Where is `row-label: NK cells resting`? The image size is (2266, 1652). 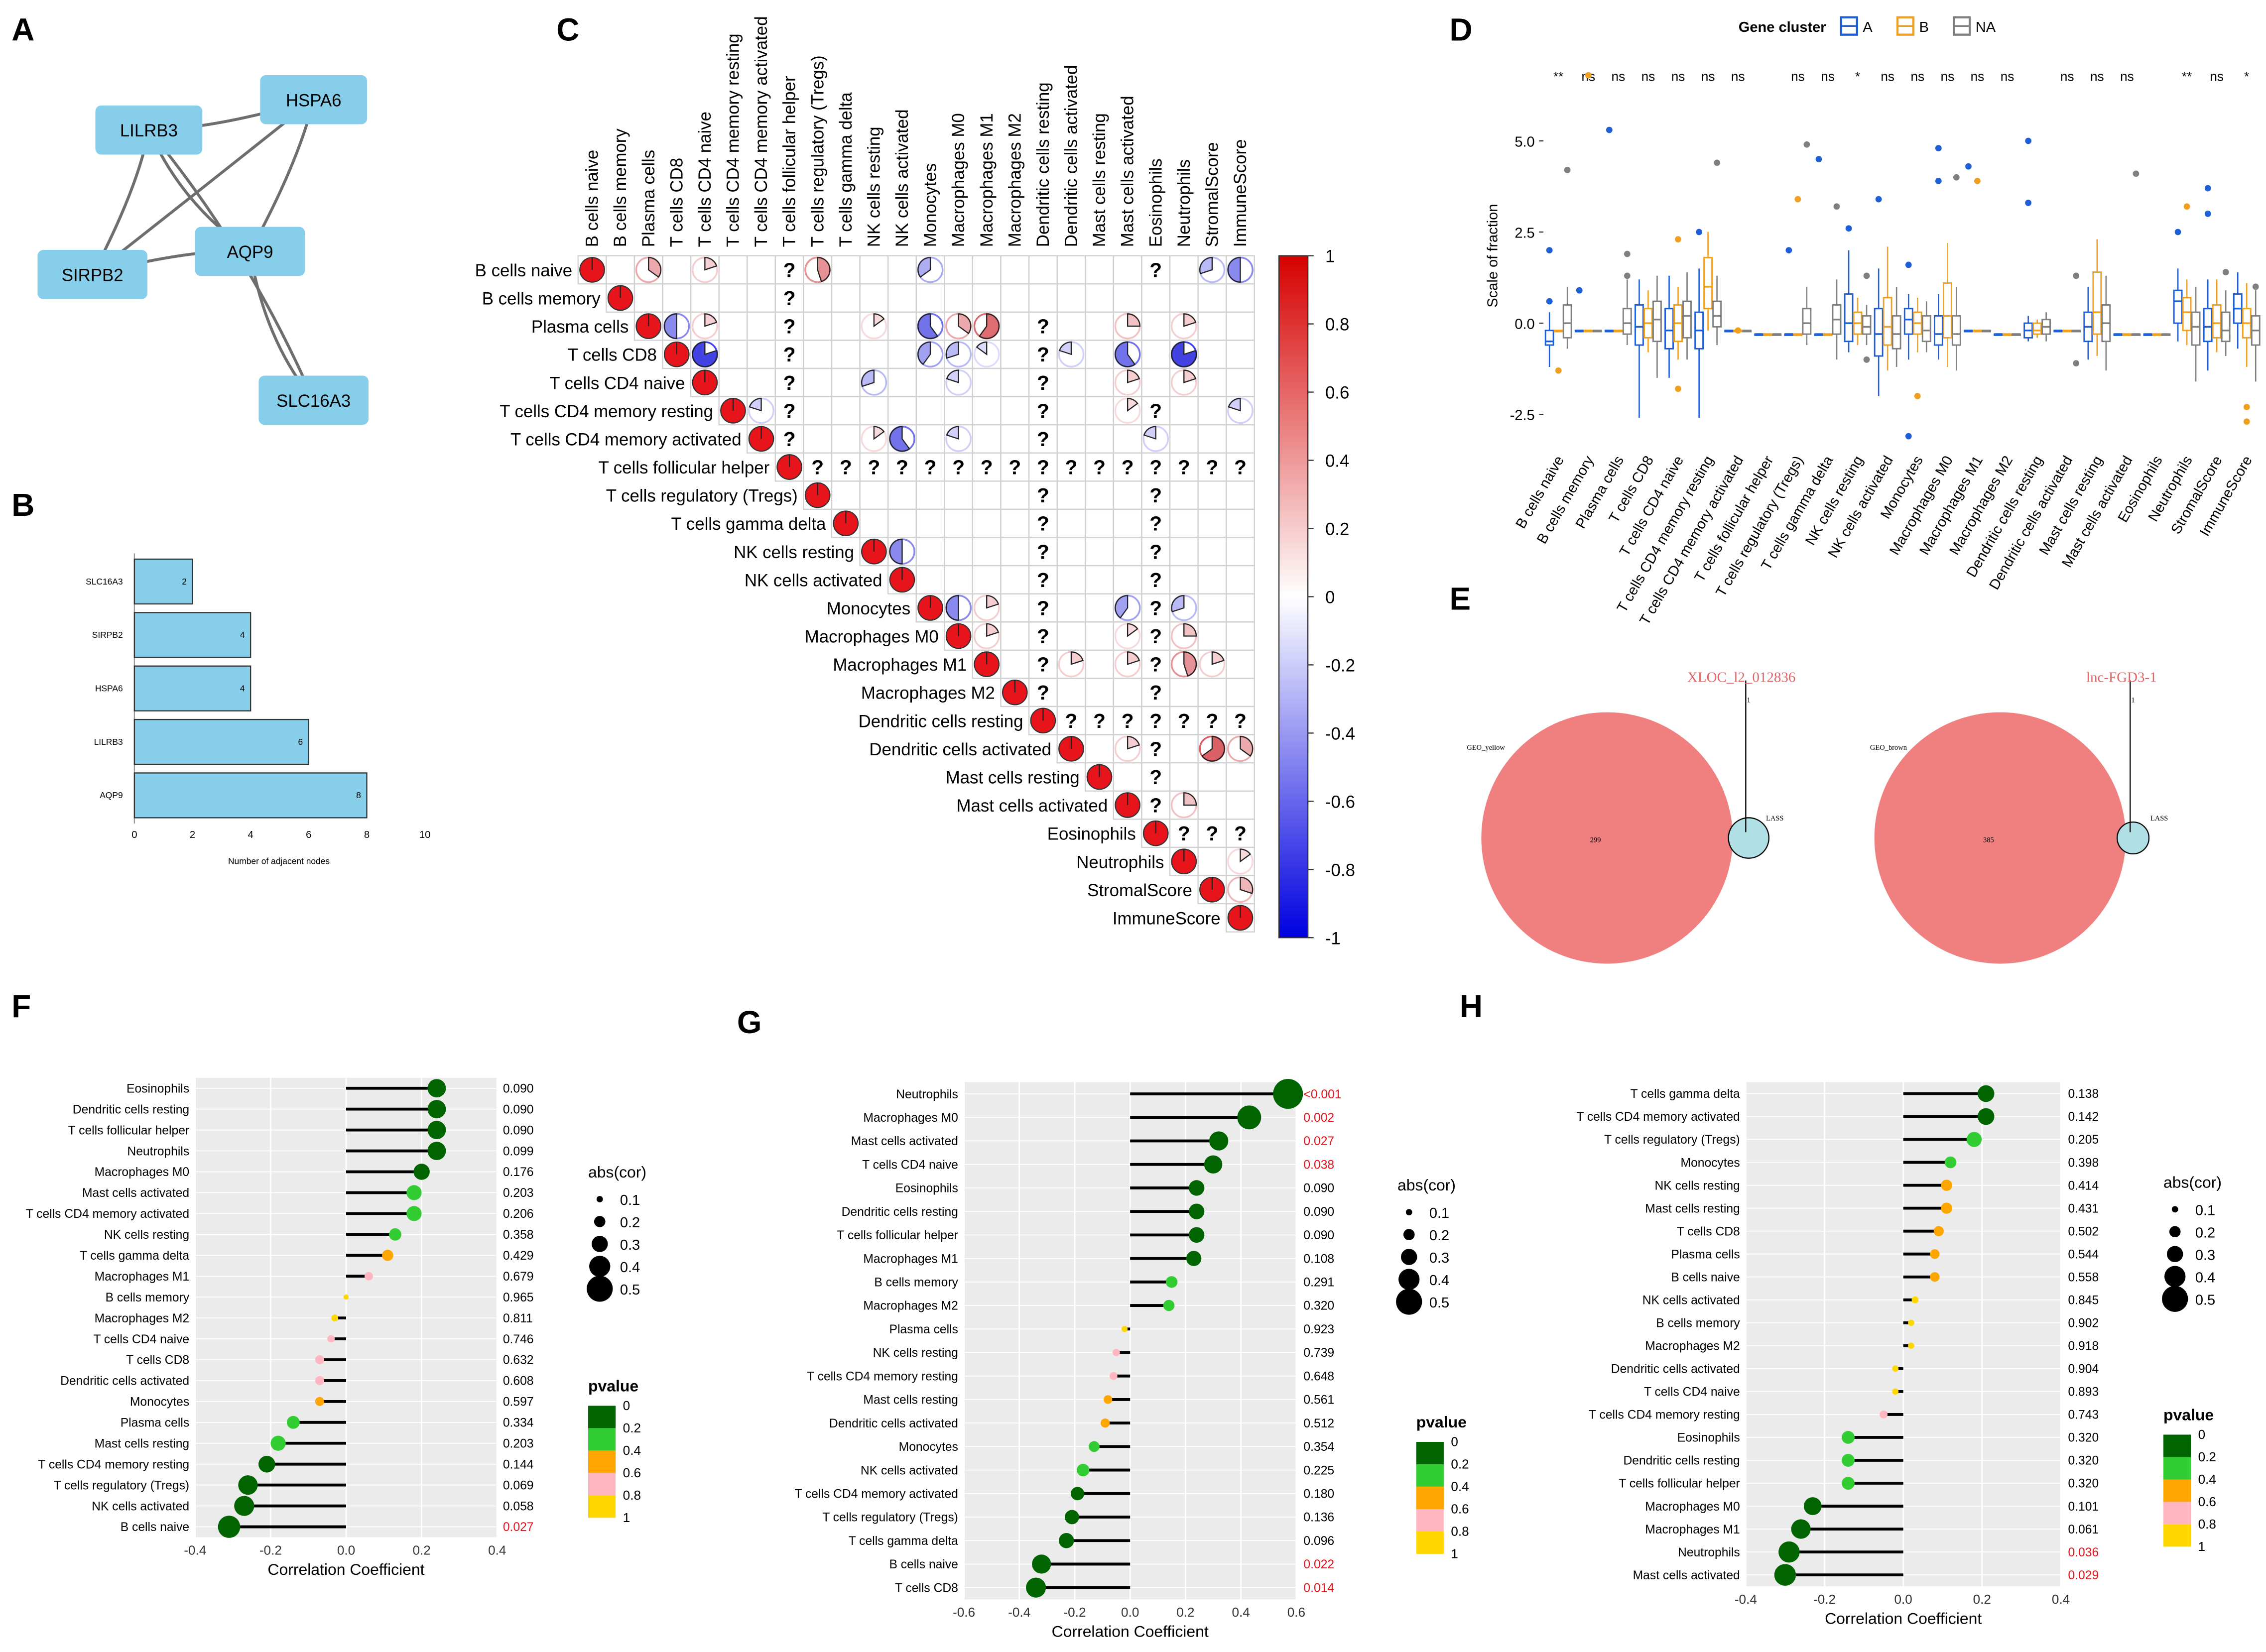 row-label: NK cells resting is located at coordinates (915, 1353).